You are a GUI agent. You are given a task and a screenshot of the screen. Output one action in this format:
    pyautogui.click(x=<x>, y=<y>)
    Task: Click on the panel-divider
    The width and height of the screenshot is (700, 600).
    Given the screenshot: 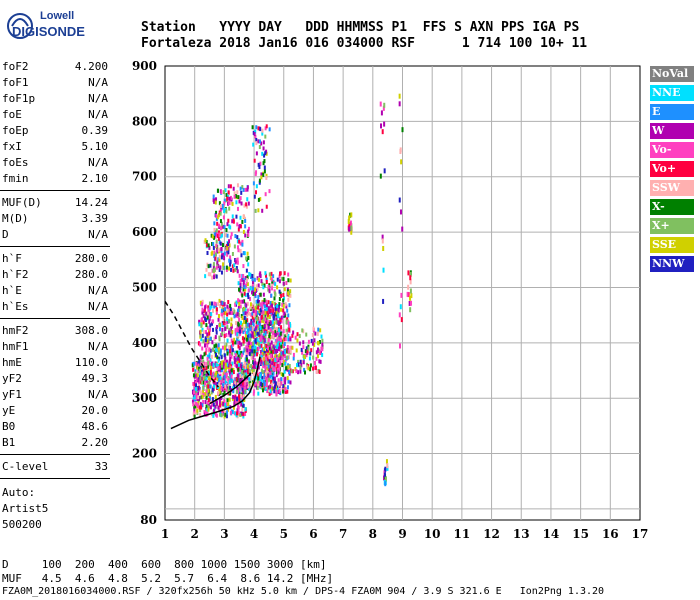 What is the action you would take?
    pyautogui.click(x=55, y=318)
    